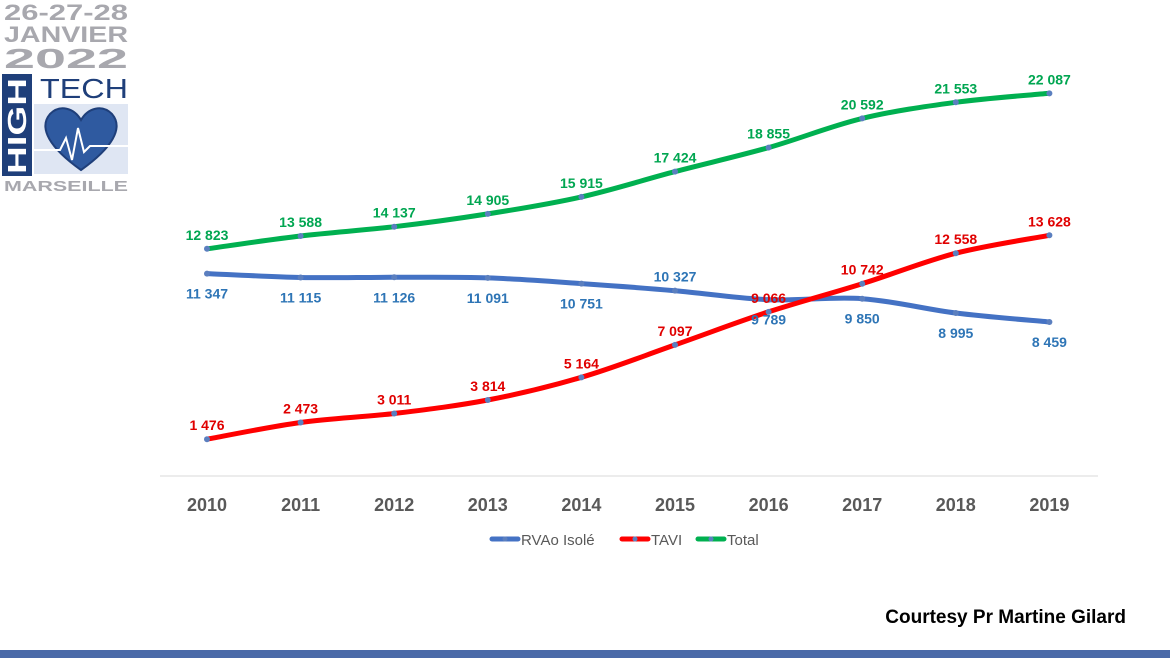  Describe the element at coordinates (581, 196) in the screenshot. I see `point-total-2014` at that location.